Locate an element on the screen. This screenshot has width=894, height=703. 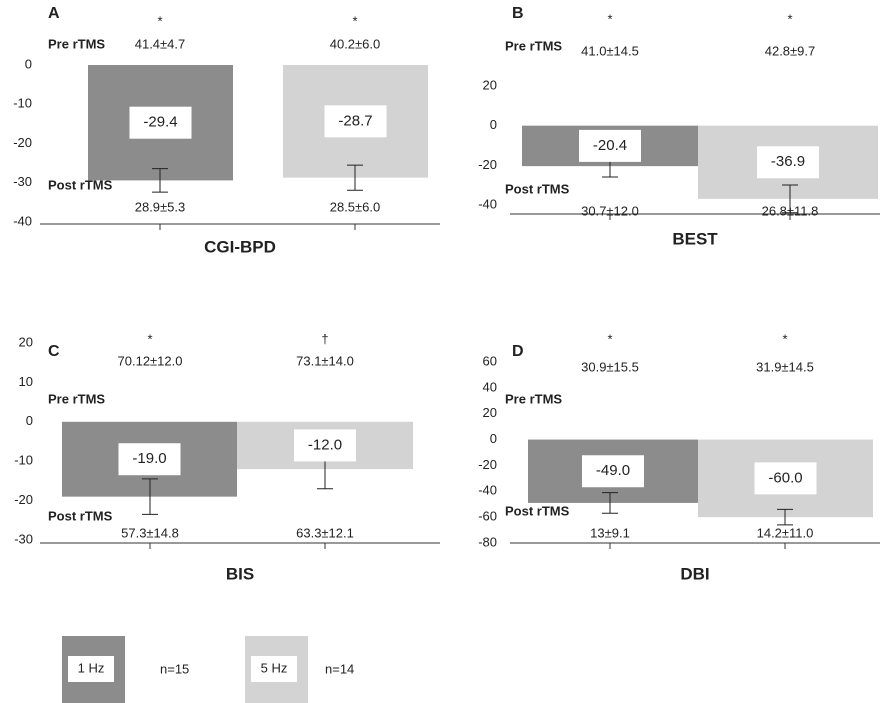
x-axis-label: DBI is located at coordinates (694, 573).